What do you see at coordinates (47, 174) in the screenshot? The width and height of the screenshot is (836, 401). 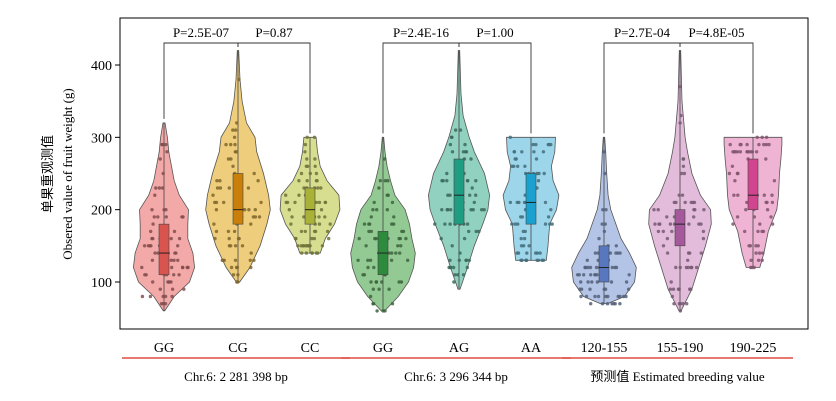 I see `y-axis-label-cn: 单果重观测值` at bounding box center [47, 174].